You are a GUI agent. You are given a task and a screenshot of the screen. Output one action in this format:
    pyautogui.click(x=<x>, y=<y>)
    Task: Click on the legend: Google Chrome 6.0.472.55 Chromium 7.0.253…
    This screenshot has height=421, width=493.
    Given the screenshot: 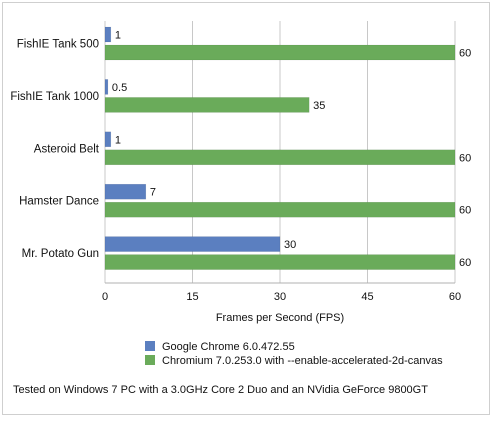 What is the action you would take?
    pyautogui.click(x=294, y=354)
    